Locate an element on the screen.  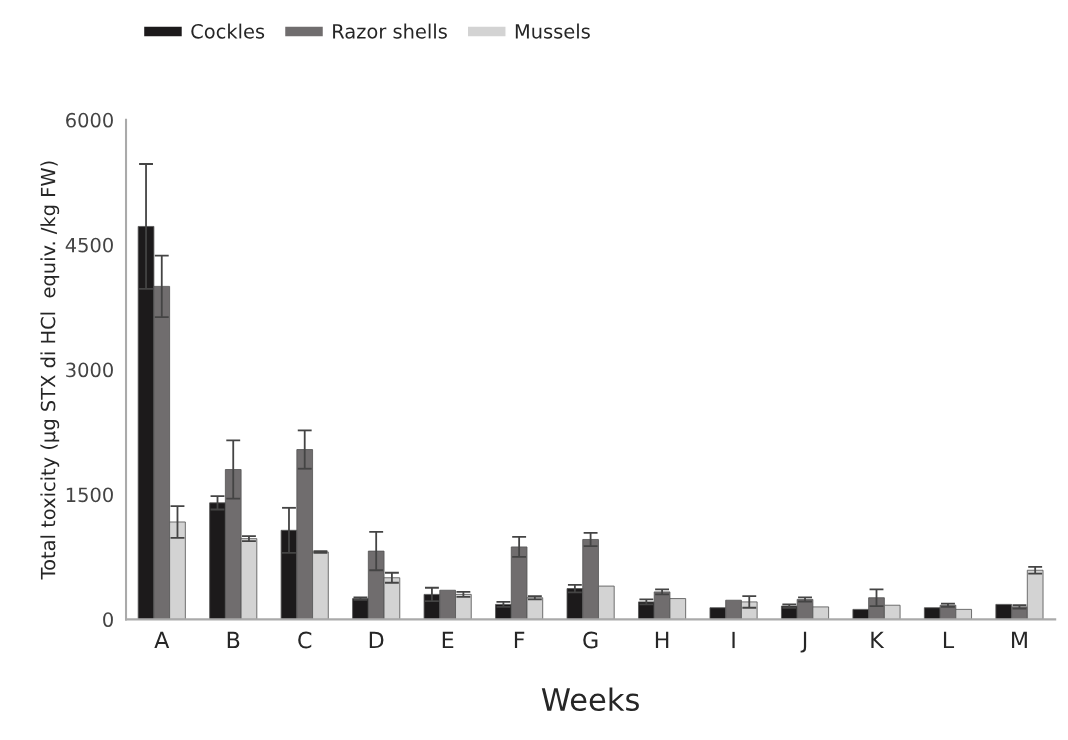
x-tick-label: I is located at coordinates (733, 640).